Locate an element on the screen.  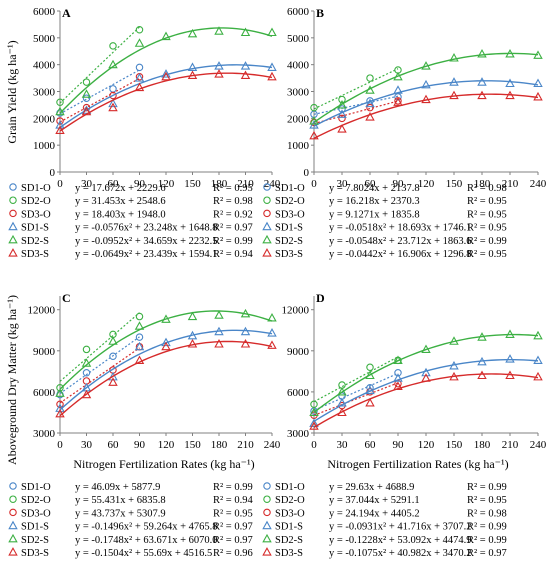
panel-b-x-tick-label: 90 is located at coordinates (399, 184).